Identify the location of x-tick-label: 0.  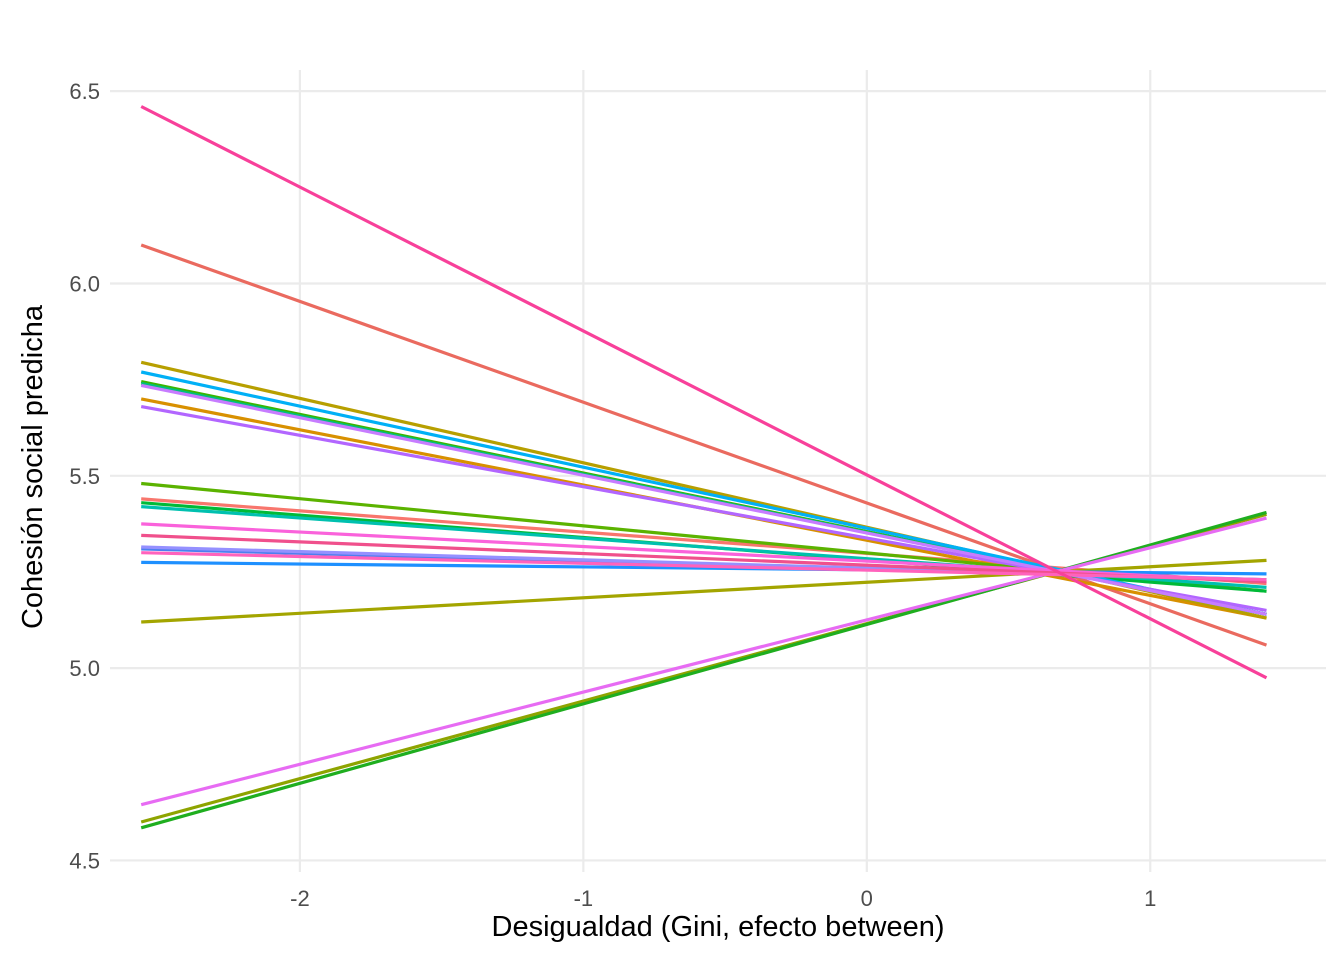
(867, 898).